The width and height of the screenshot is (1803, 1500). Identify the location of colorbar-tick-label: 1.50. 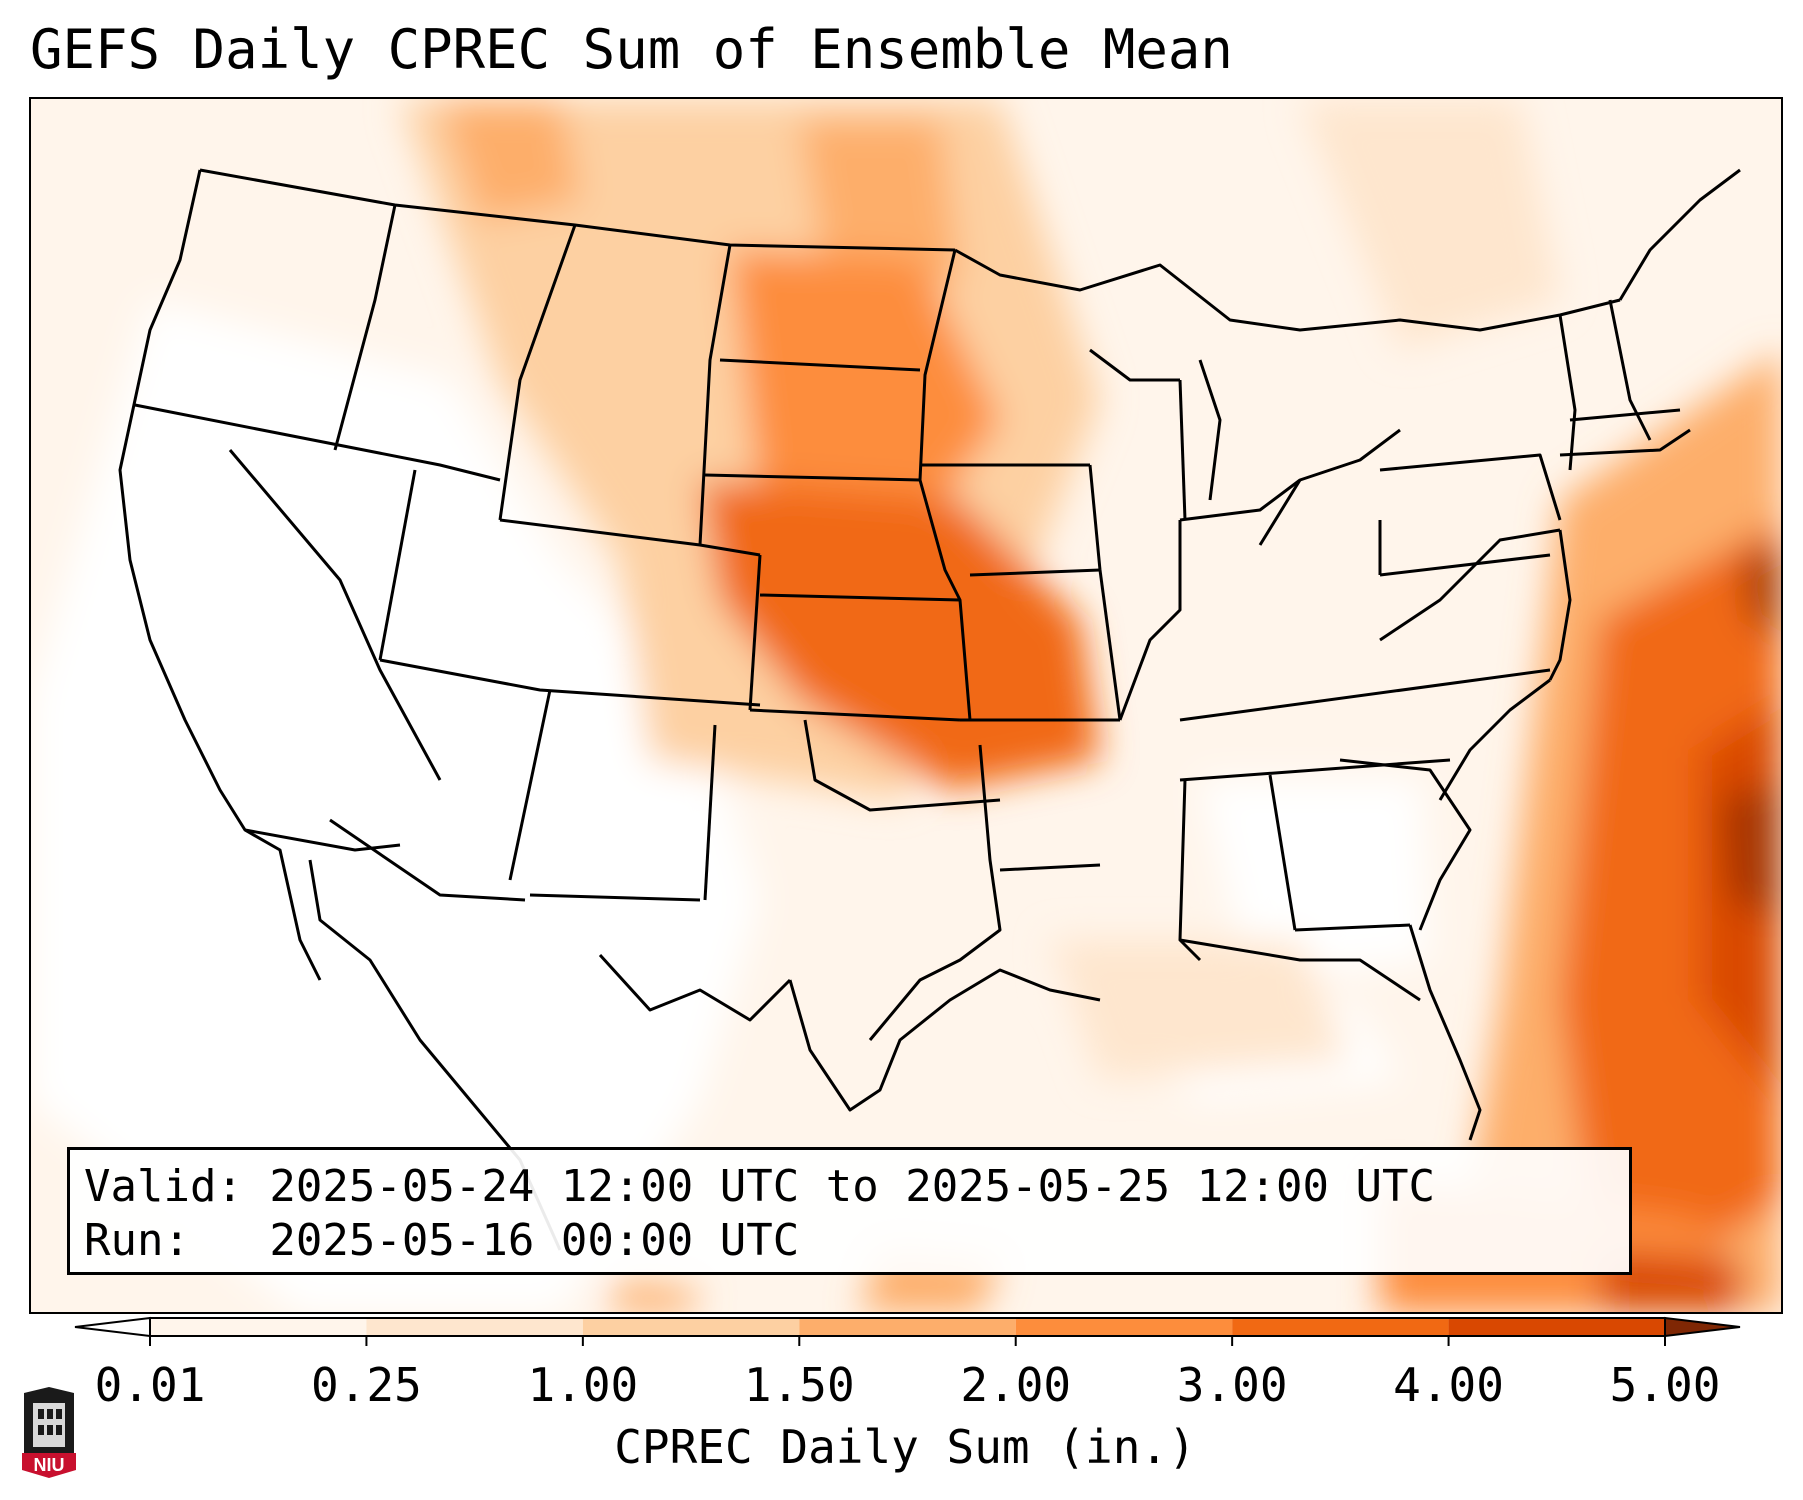
(799, 1385).